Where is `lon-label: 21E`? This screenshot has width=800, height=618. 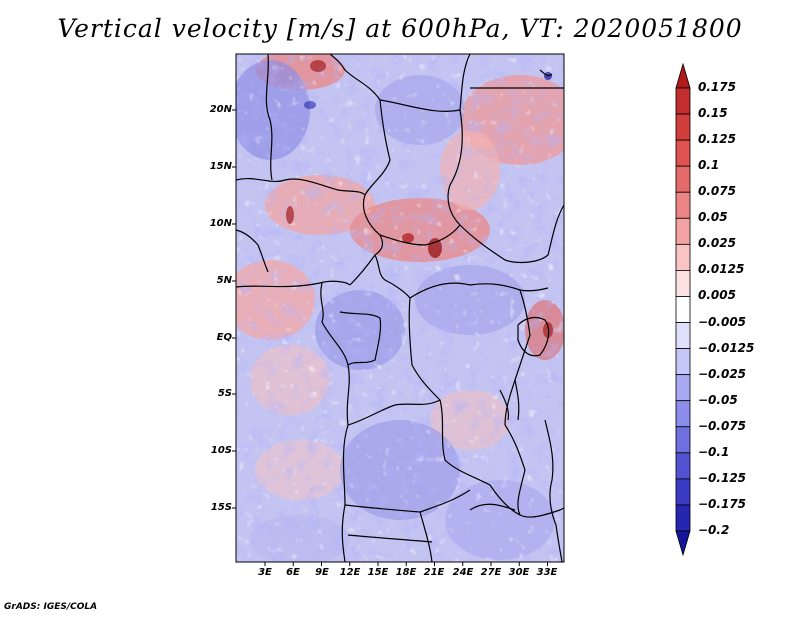
lon-label: 21E is located at coordinates (434, 572).